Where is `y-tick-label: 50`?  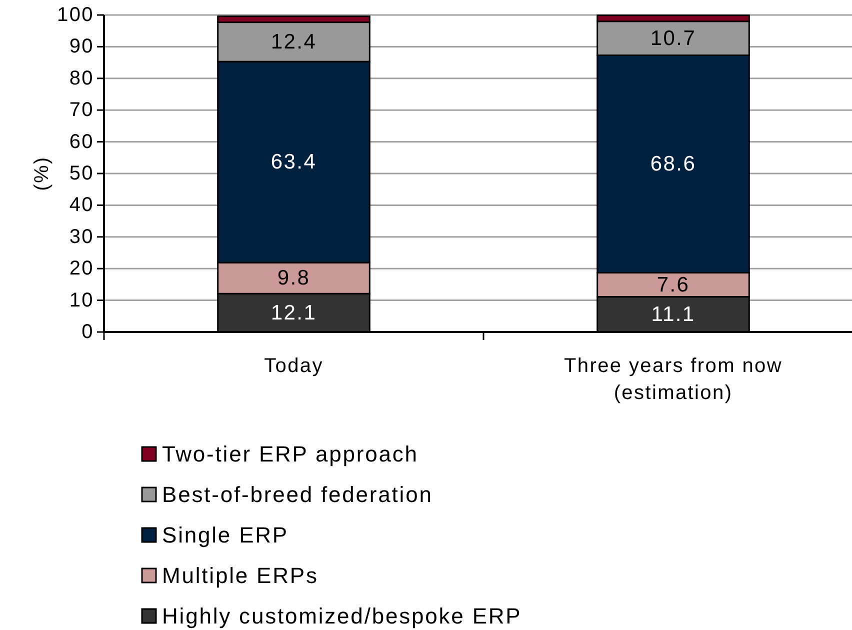 y-tick-label: 50 is located at coordinates (81, 173).